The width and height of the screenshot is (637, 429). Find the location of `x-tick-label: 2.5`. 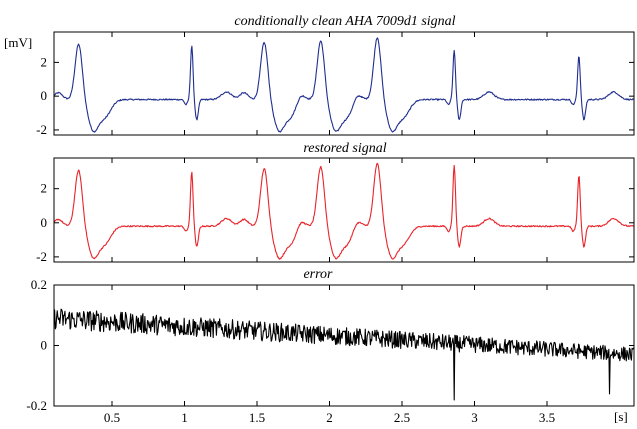

x-tick-label: 2.5 is located at coordinates (402, 417).